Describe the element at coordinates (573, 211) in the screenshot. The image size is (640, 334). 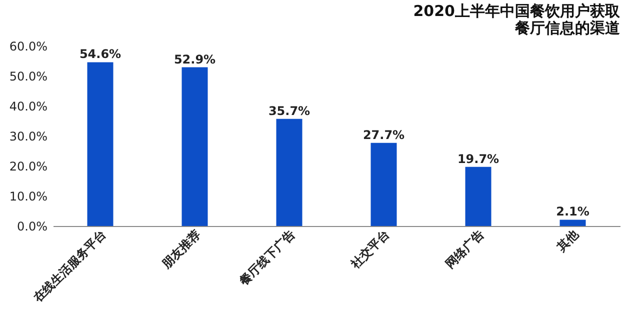
I see `data-label: 2.1%` at that location.